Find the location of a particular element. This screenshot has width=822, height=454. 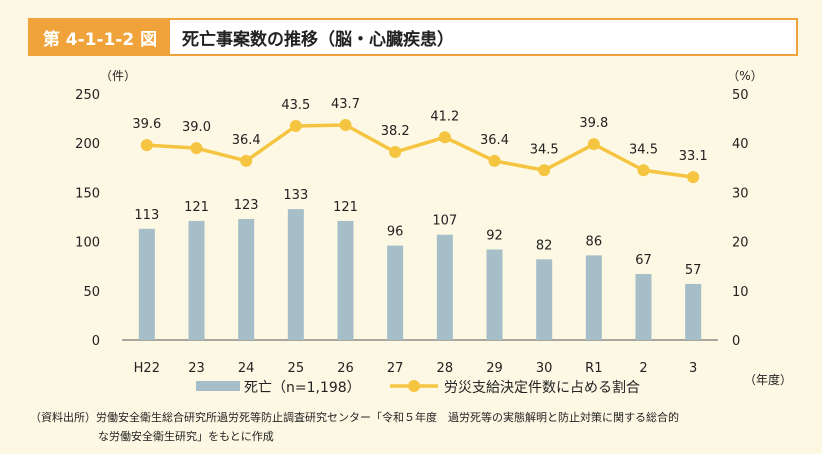

ratio-value-label: 43.7 is located at coordinates (345, 104).